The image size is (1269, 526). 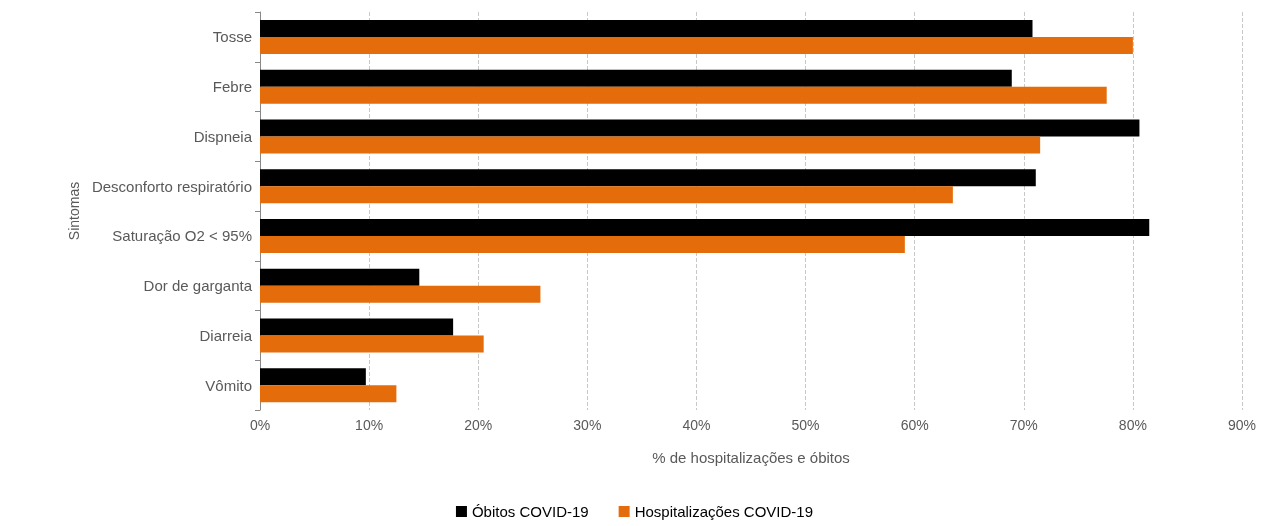 What do you see at coordinates (226, 335) in the screenshot?
I see `y-tick-label: Diarreia` at bounding box center [226, 335].